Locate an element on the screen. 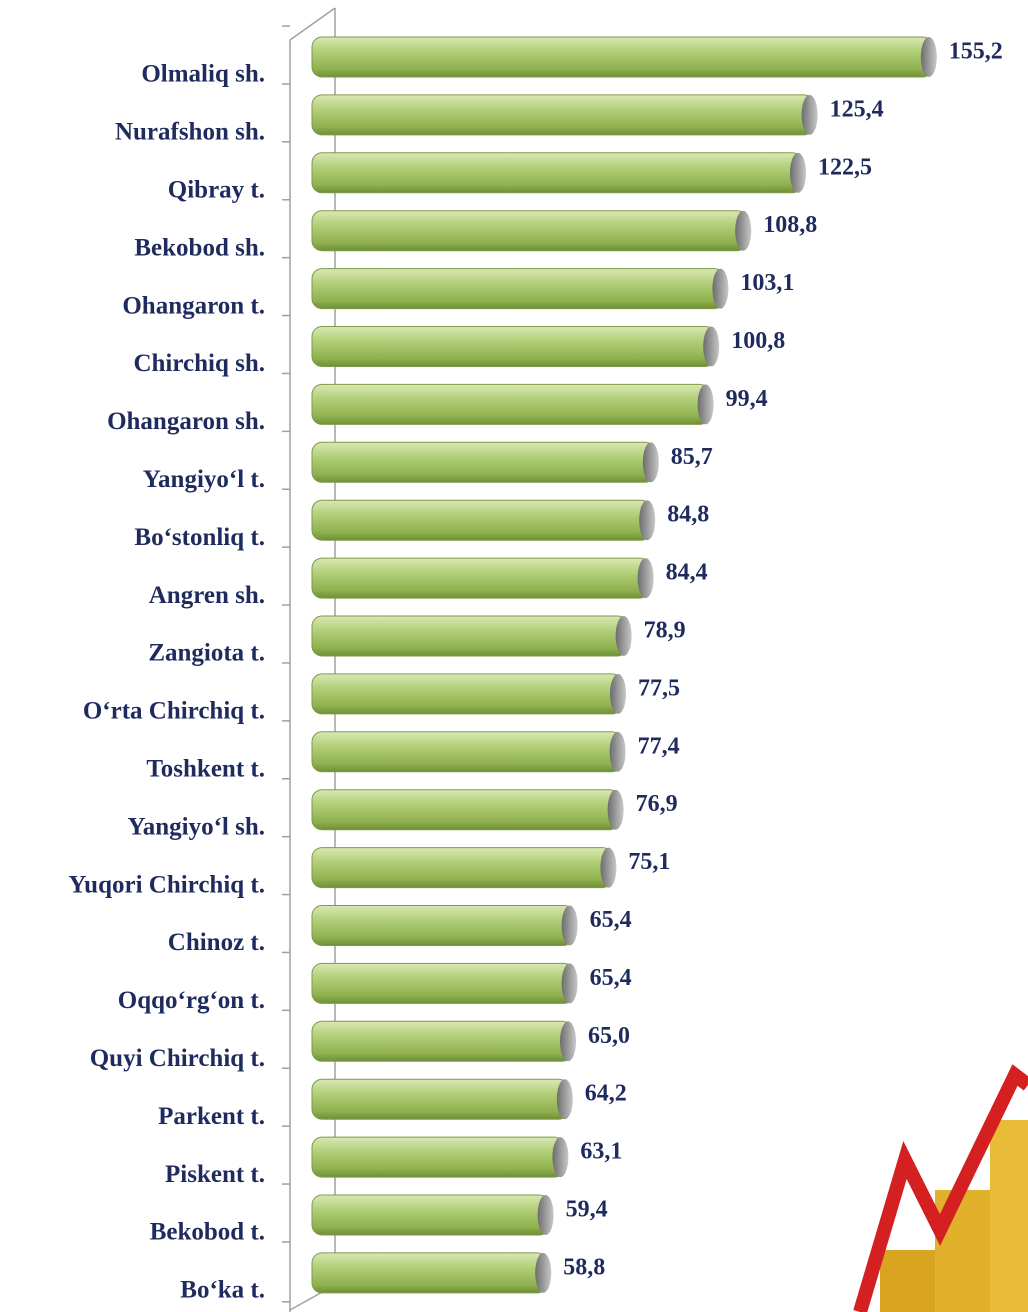  category-label: O‘rta Chirchiq t. is located at coordinates (174, 711).